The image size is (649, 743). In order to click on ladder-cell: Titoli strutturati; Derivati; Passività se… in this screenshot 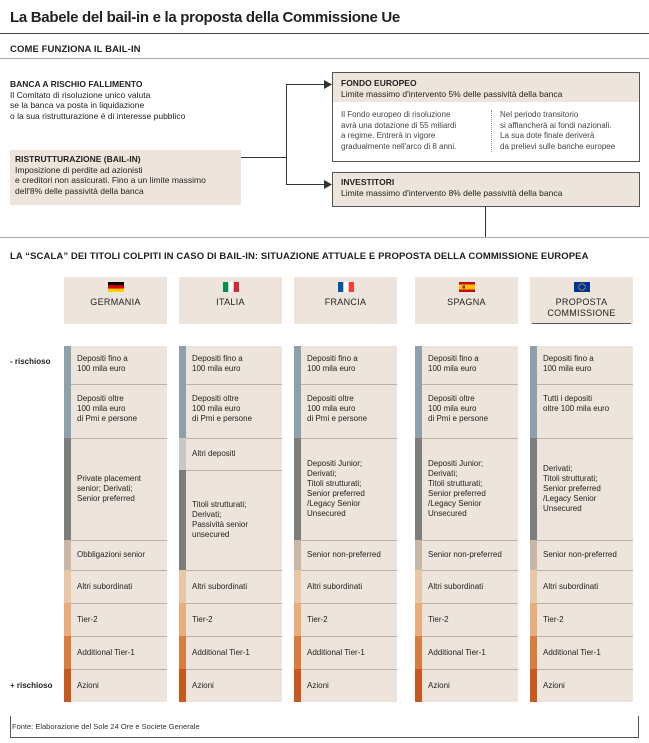, I will do `click(230, 520)`.